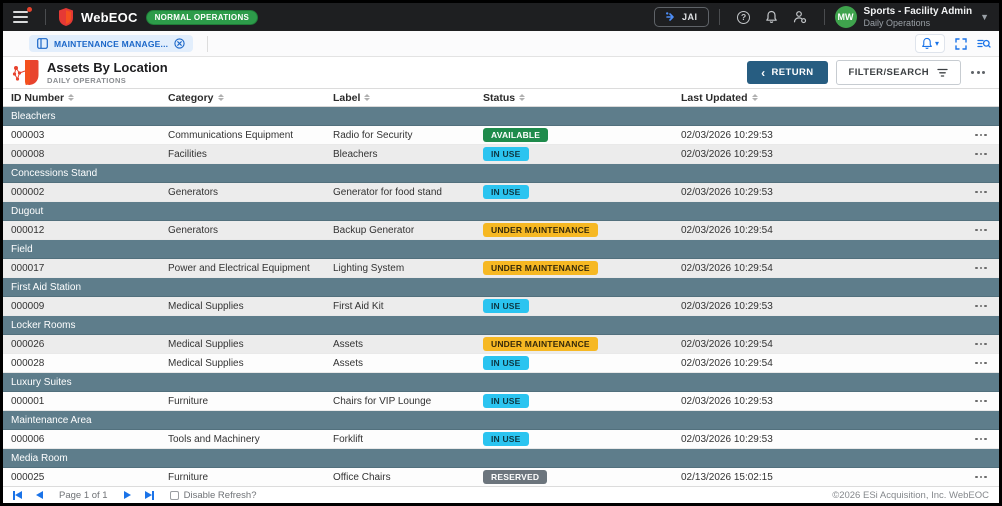  Describe the element at coordinates (28, 477) in the screenshot. I see `cell-id-number: 000025` at that location.